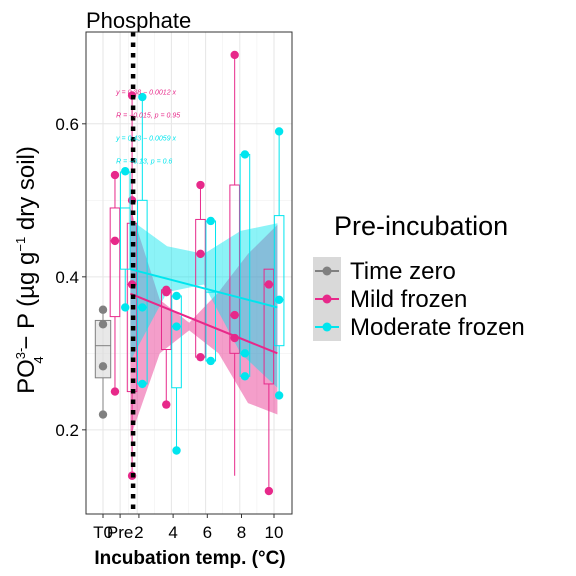 The width and height of the screenshot is (576, 576). Describe the element at coordinates (26, 191) in the screenshot. I see `y-axis-title-part-c: dry soil)` at that location.